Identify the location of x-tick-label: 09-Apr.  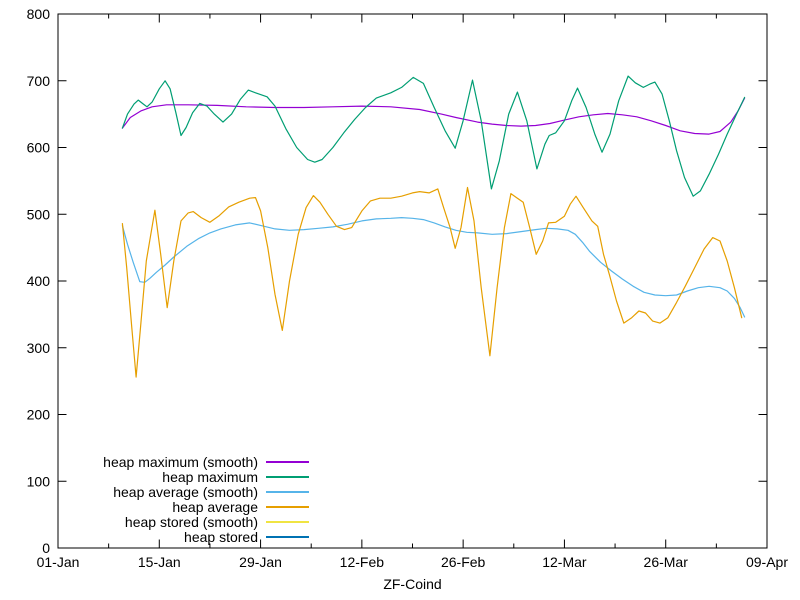
(767, 562).